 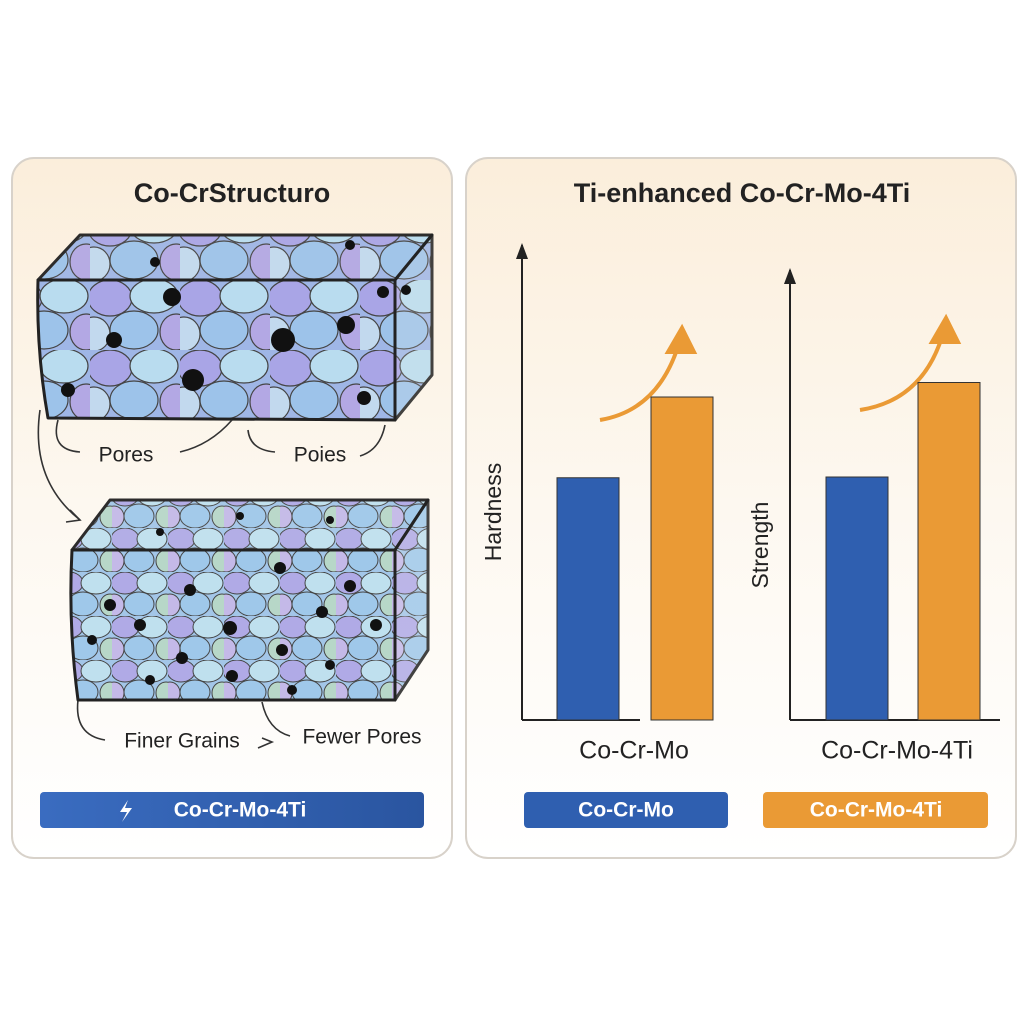 What do you see at coordinates (320, 455) in the screenshot?
I see `pore-label: Poies` at bounding box center [320, 455].